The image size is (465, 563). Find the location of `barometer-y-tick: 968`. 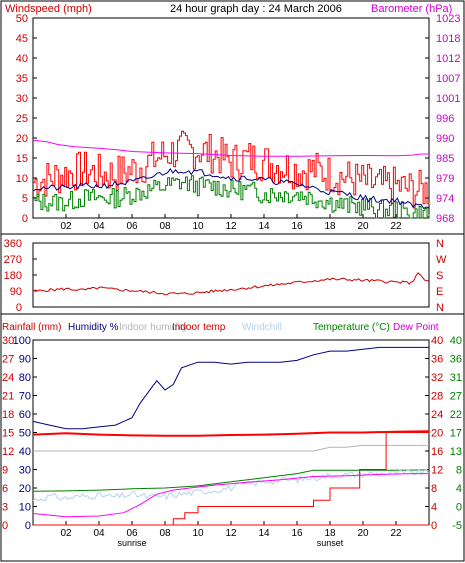

barometer-y-tick: 968 is located at coordinates (445, 219).